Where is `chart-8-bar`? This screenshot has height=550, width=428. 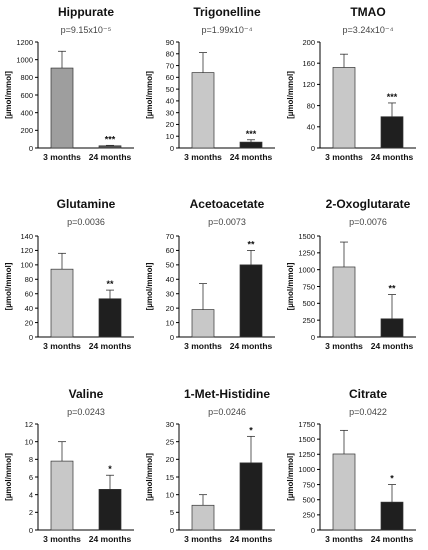
chart-8-bar is located at coordinates (344, 492).